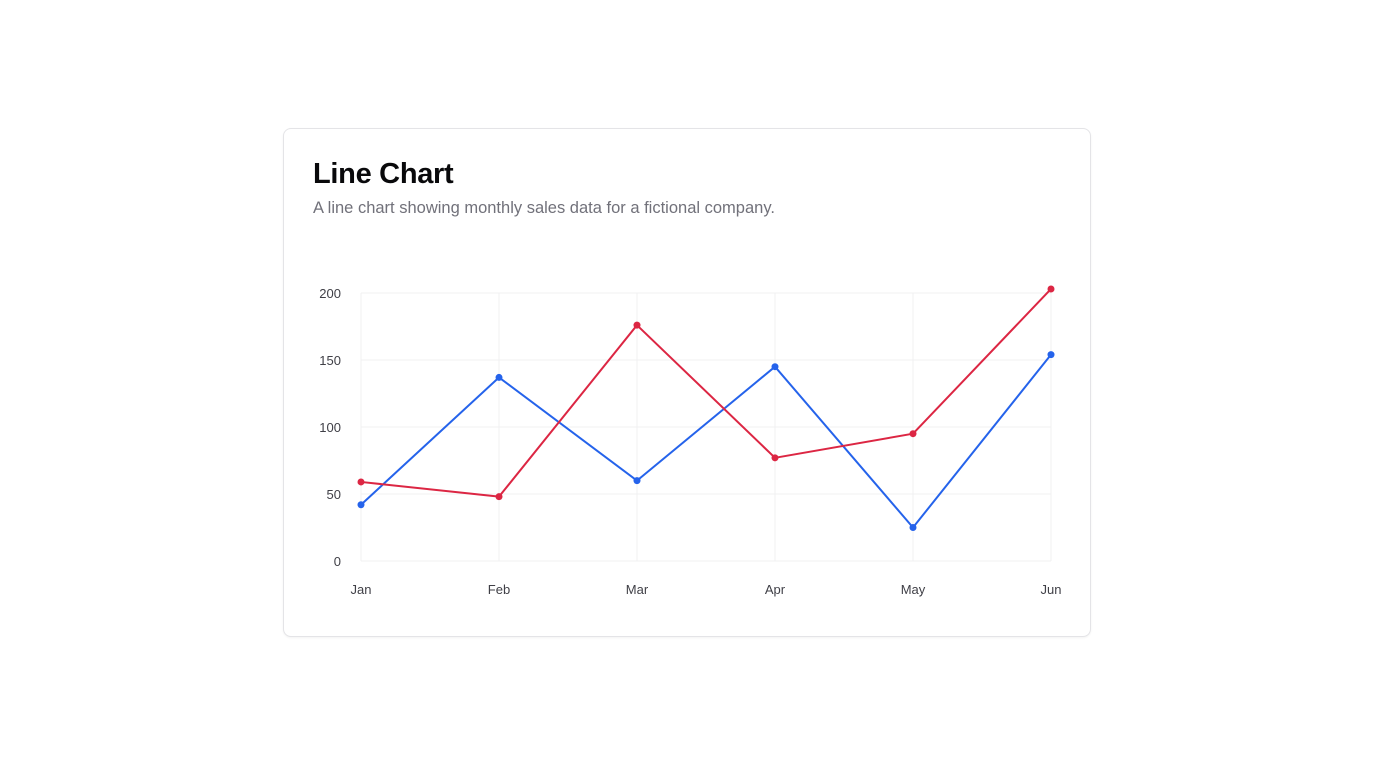 Image resolution: width=1376 pixels, height=768 pixels. What do you see at coordinates (1051, 589) in the screenshot?
I see `x-tick-label: Jun` at bounding box center [1051, 589].